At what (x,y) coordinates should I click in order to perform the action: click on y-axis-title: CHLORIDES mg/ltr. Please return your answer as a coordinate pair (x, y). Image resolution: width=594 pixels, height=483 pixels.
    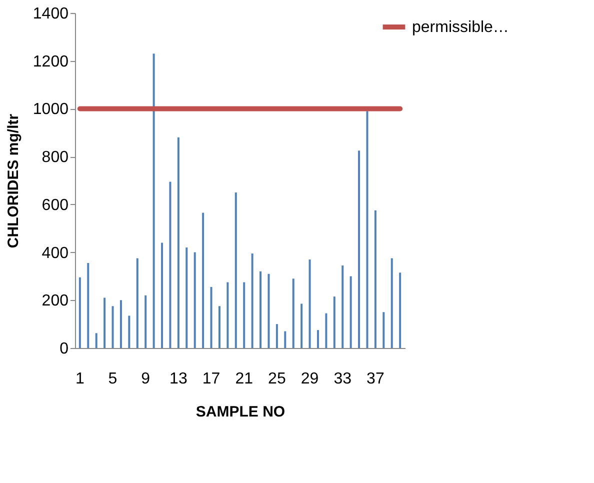
    Looking at the image, I should click on (13, 181).